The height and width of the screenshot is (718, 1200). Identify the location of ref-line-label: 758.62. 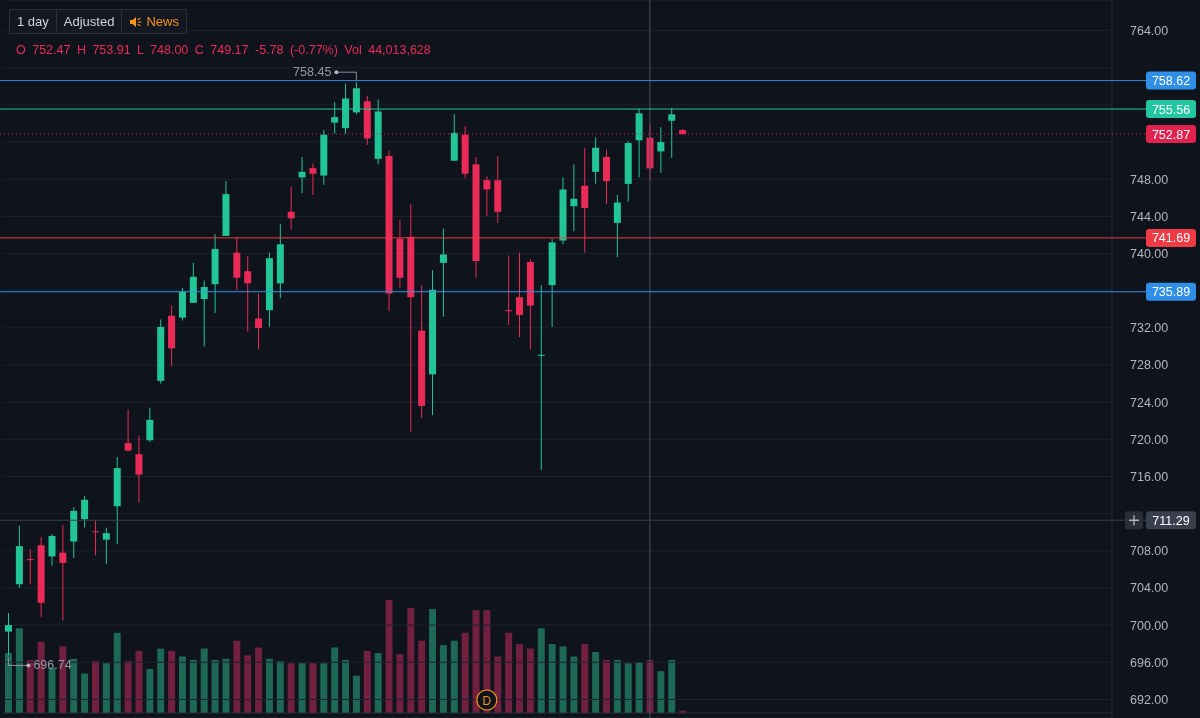
(1171, 81).